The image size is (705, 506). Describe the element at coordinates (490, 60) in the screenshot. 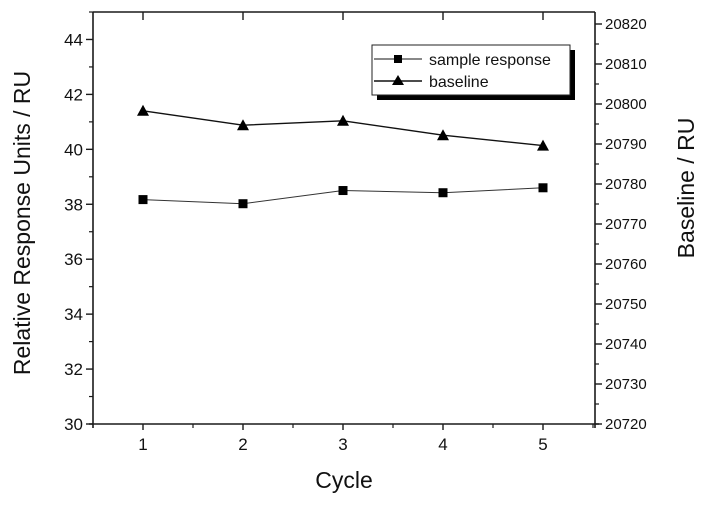

I see `legend-label: sample response` at that location.